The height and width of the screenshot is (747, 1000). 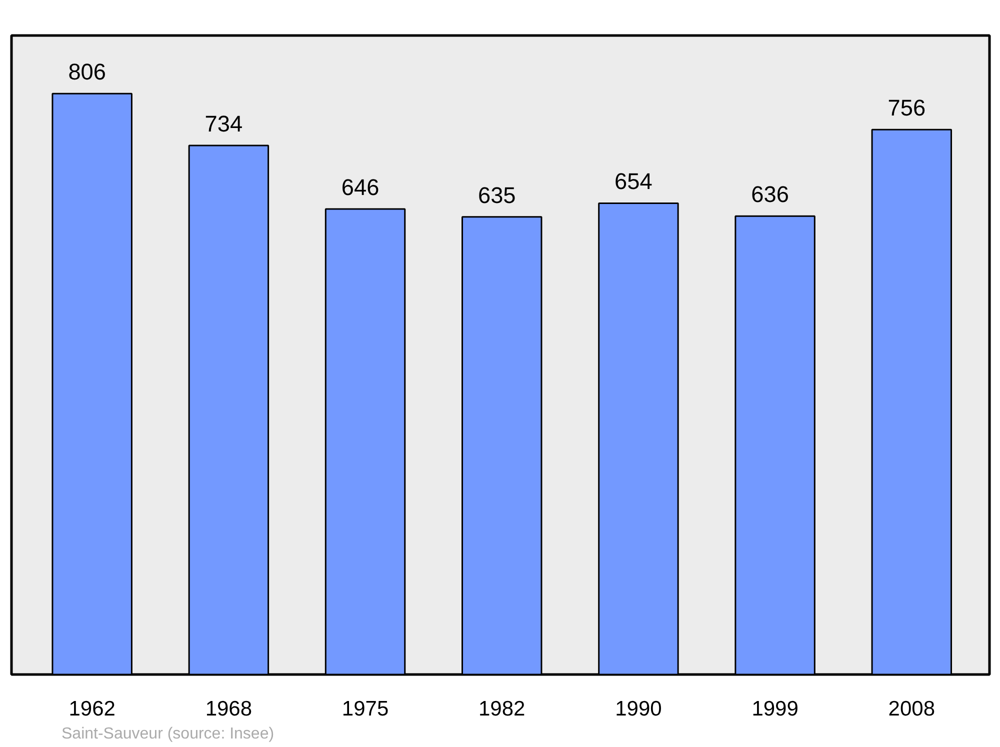 I want to click on x-tick-label: 1999, so click(x=775, y=709).